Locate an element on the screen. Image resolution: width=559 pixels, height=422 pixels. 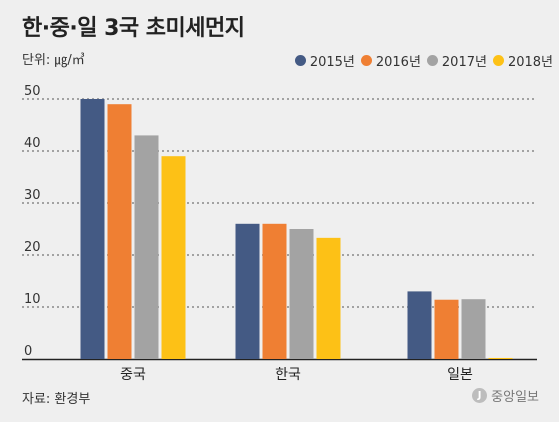
brand-name: 중앙일보 is located at coordinates (515, 397).